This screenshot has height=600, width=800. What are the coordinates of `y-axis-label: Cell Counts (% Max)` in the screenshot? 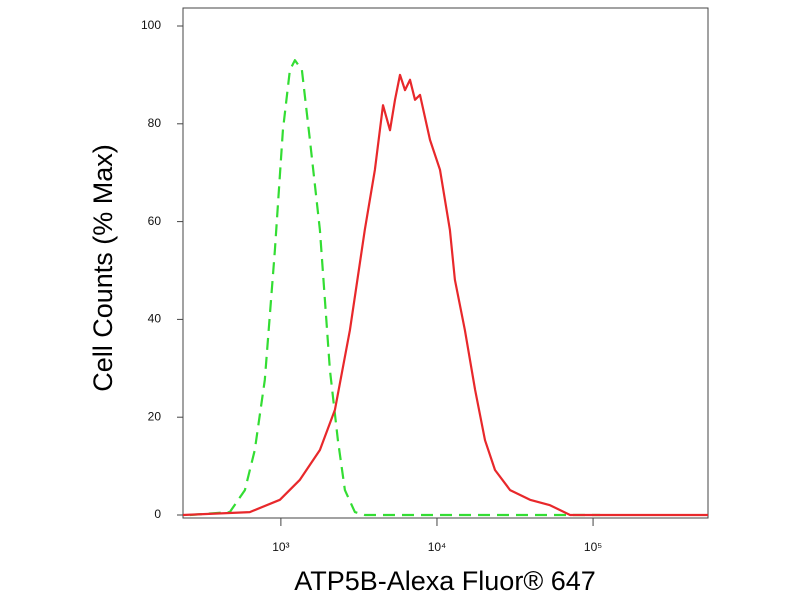 It's located at (103, 268).